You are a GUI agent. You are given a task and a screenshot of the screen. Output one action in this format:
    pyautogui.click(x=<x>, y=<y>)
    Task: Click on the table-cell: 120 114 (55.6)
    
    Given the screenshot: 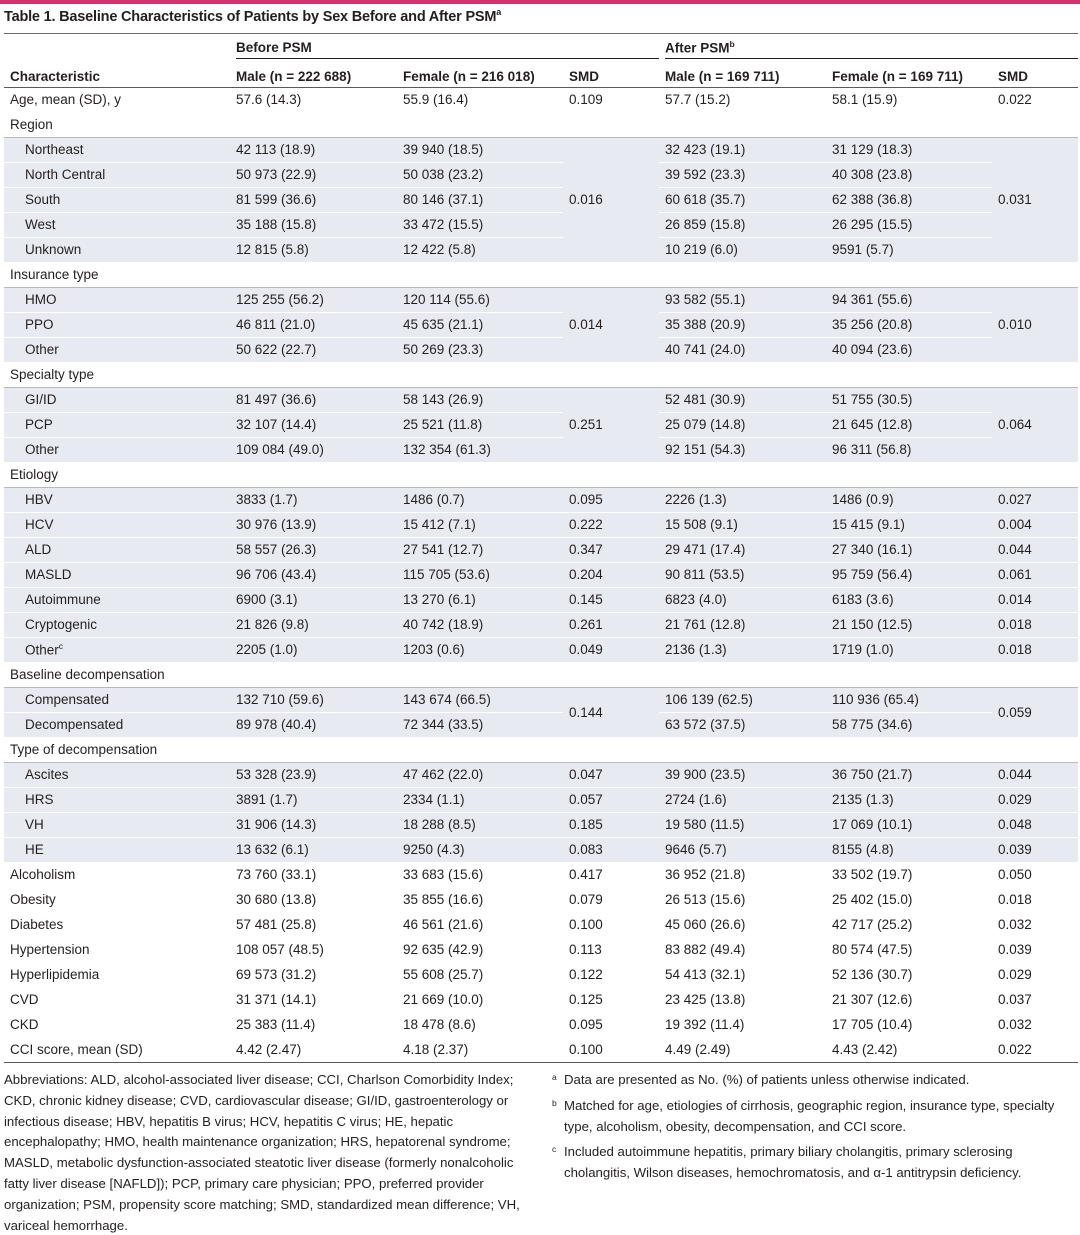 What is the action you would take?
    pyautogui.click(x=480, y=299)
    